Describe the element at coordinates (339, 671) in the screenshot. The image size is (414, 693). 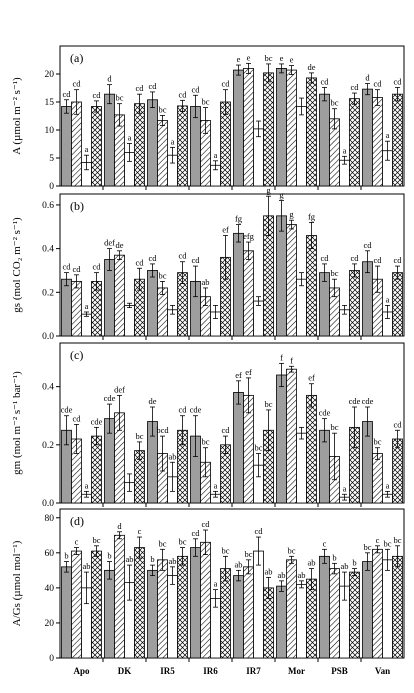
I see `x-tick-label: PSB` at that location.